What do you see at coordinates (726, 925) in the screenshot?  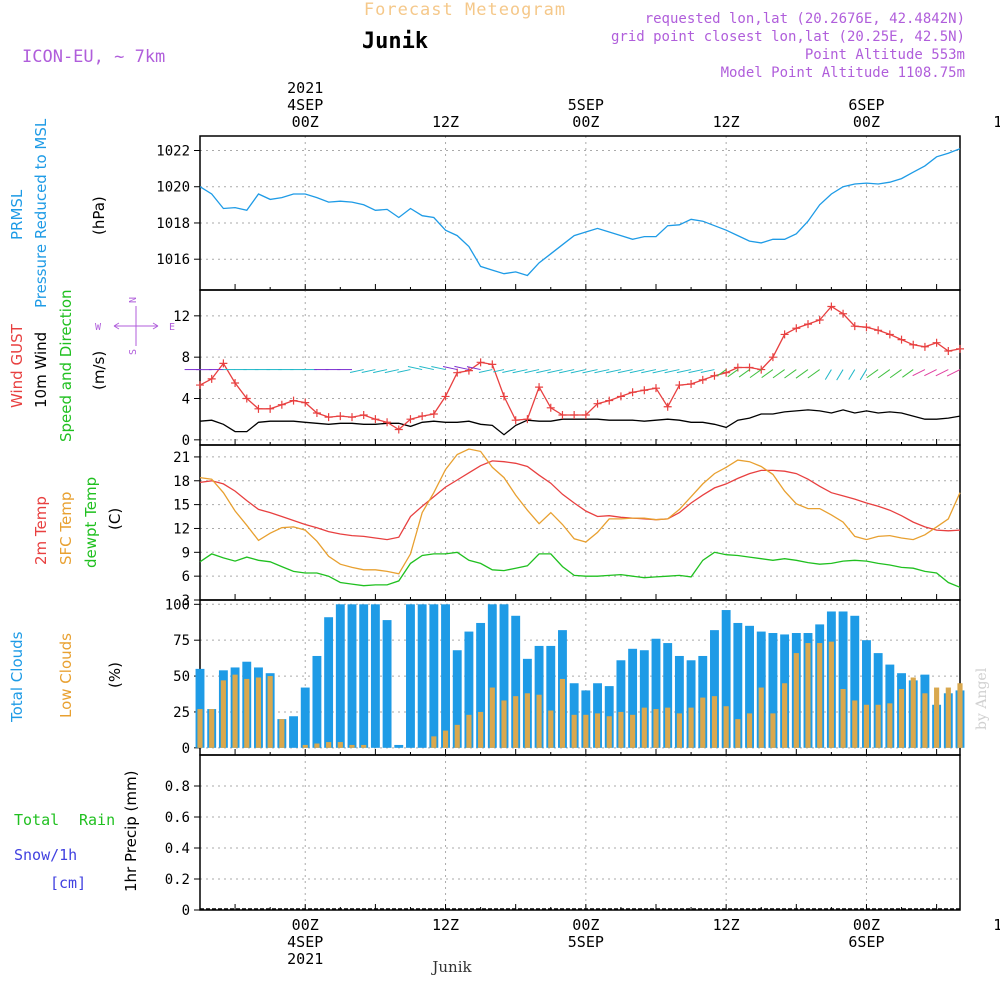 I see `bottom-time-label: 12Z` at bounding box center [726, 925].